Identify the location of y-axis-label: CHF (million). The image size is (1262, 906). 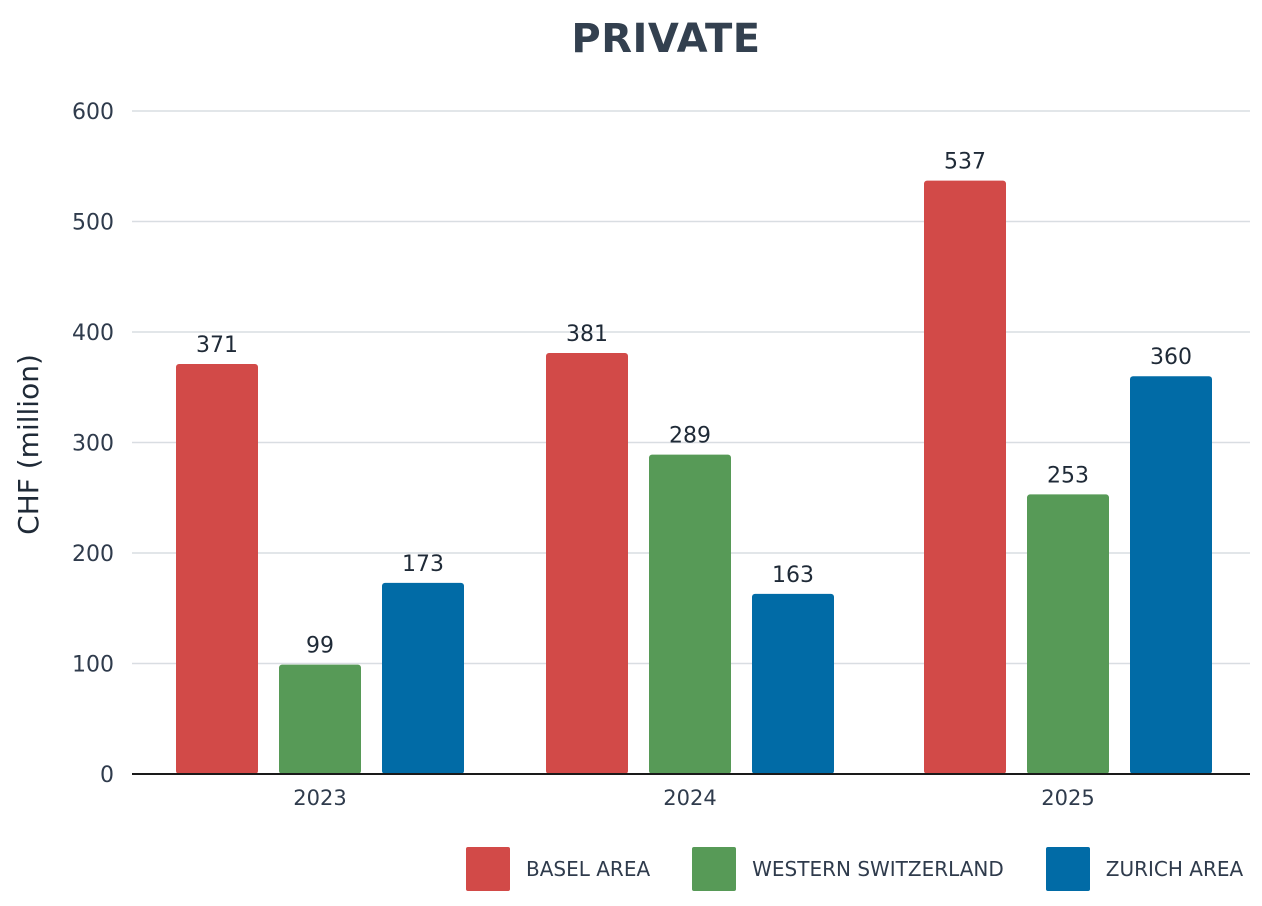
(28, 444).